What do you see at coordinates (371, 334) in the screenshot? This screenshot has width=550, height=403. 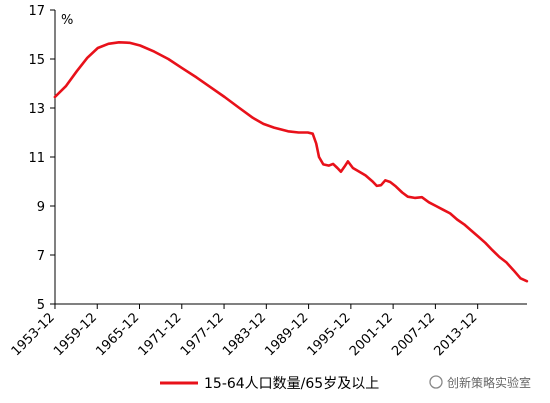 I see `x-tick-label: 2001-12` at bounding box center [371, 334].